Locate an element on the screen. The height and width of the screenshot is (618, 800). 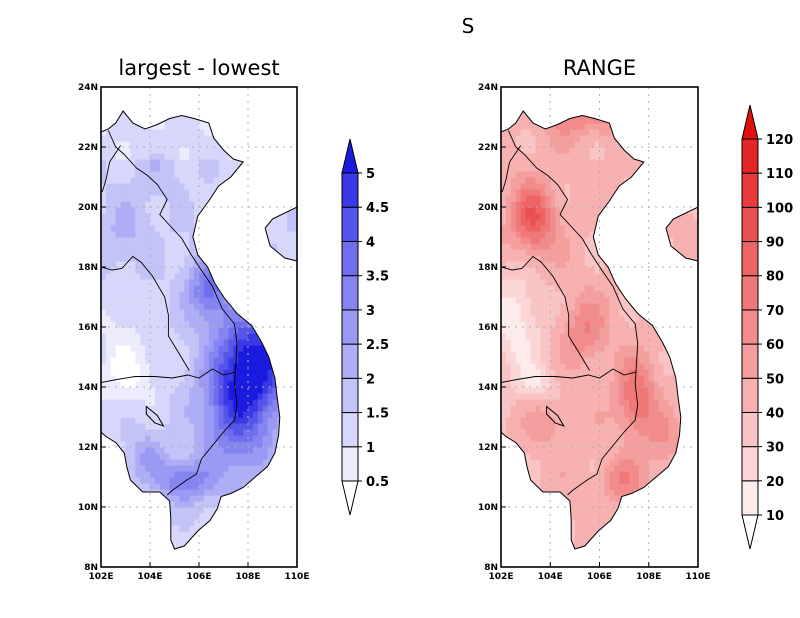
colorbar-label: 0.5 is located at coordinates (377, 482).